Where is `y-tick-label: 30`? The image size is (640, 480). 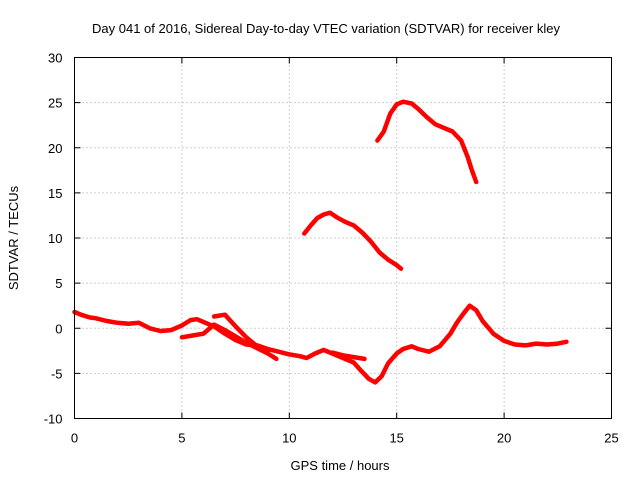 y-tick-label: 30 is located at coordinates (55, 58).